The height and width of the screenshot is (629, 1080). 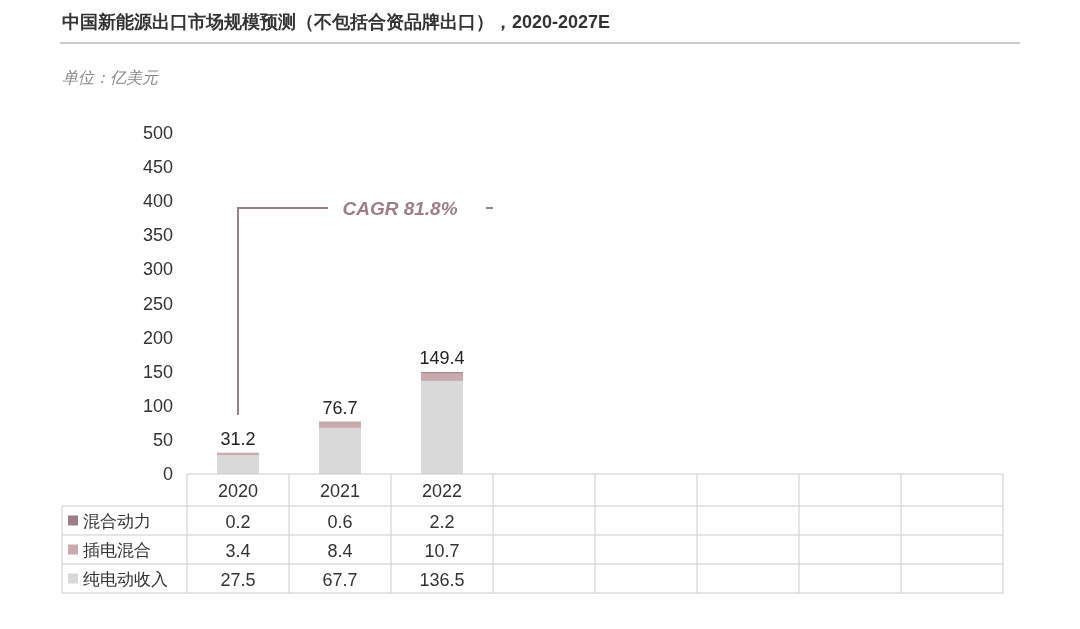 I want to click on y-tick-label: 450, so click(x=157, y=167).